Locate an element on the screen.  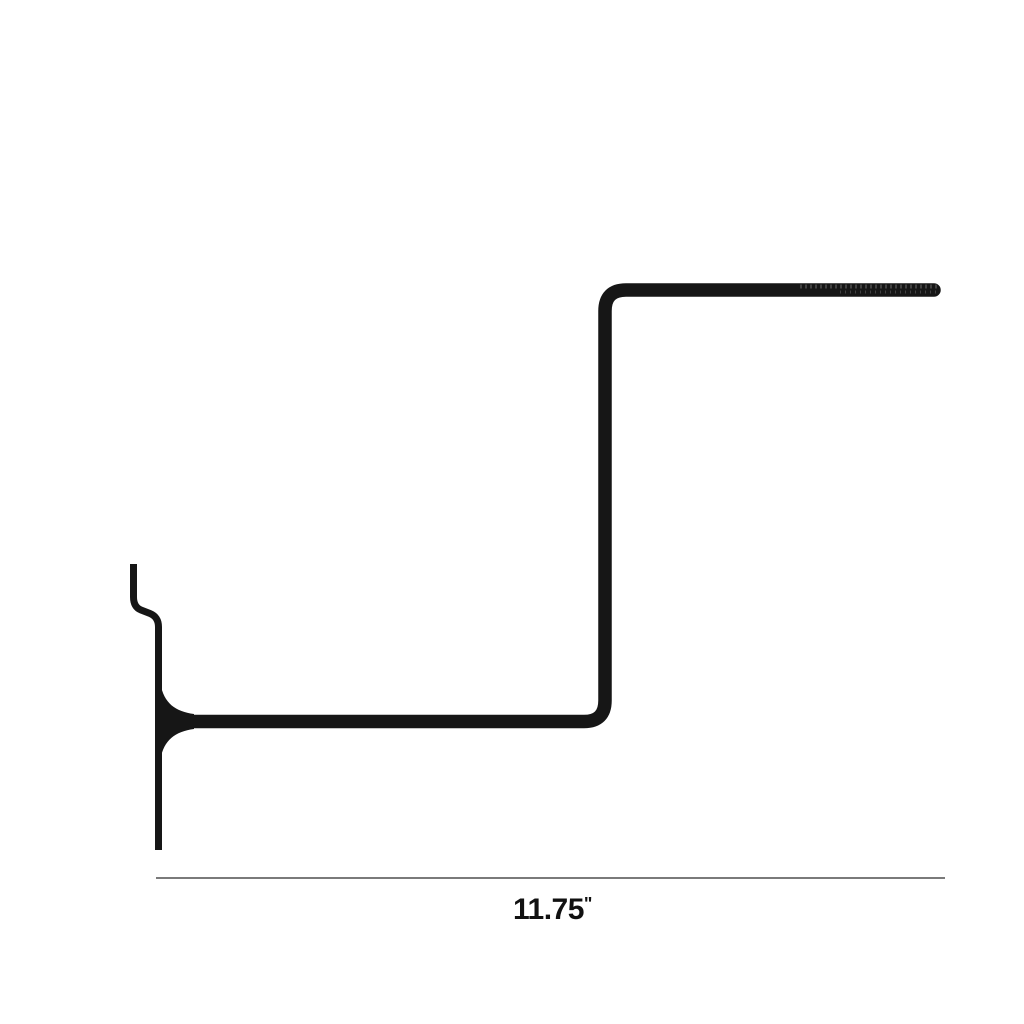
dimension-unit: " is located at coordinates (588, 904).